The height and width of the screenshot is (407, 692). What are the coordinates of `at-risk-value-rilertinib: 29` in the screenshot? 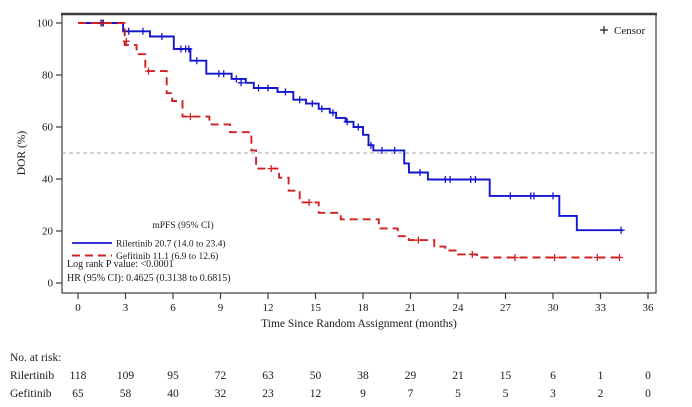 It's located at (411, 376).